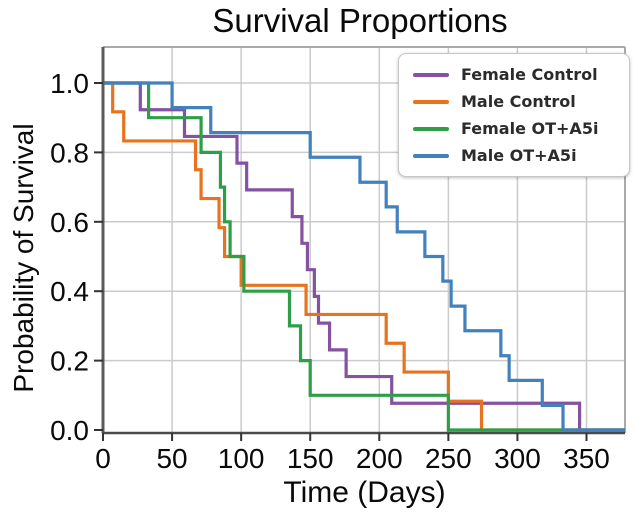 This screenshot has width=642, height=518. I want to click on x-tick-label: 250, so click(448, 458).